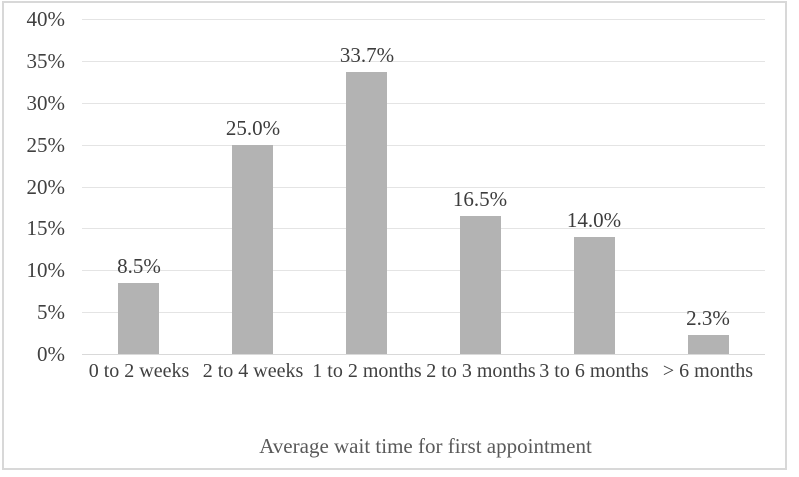 This screenshot has width=799, height=477. I want to click on x-axis-title: Average wait time for first appointment, so click(425, 446).